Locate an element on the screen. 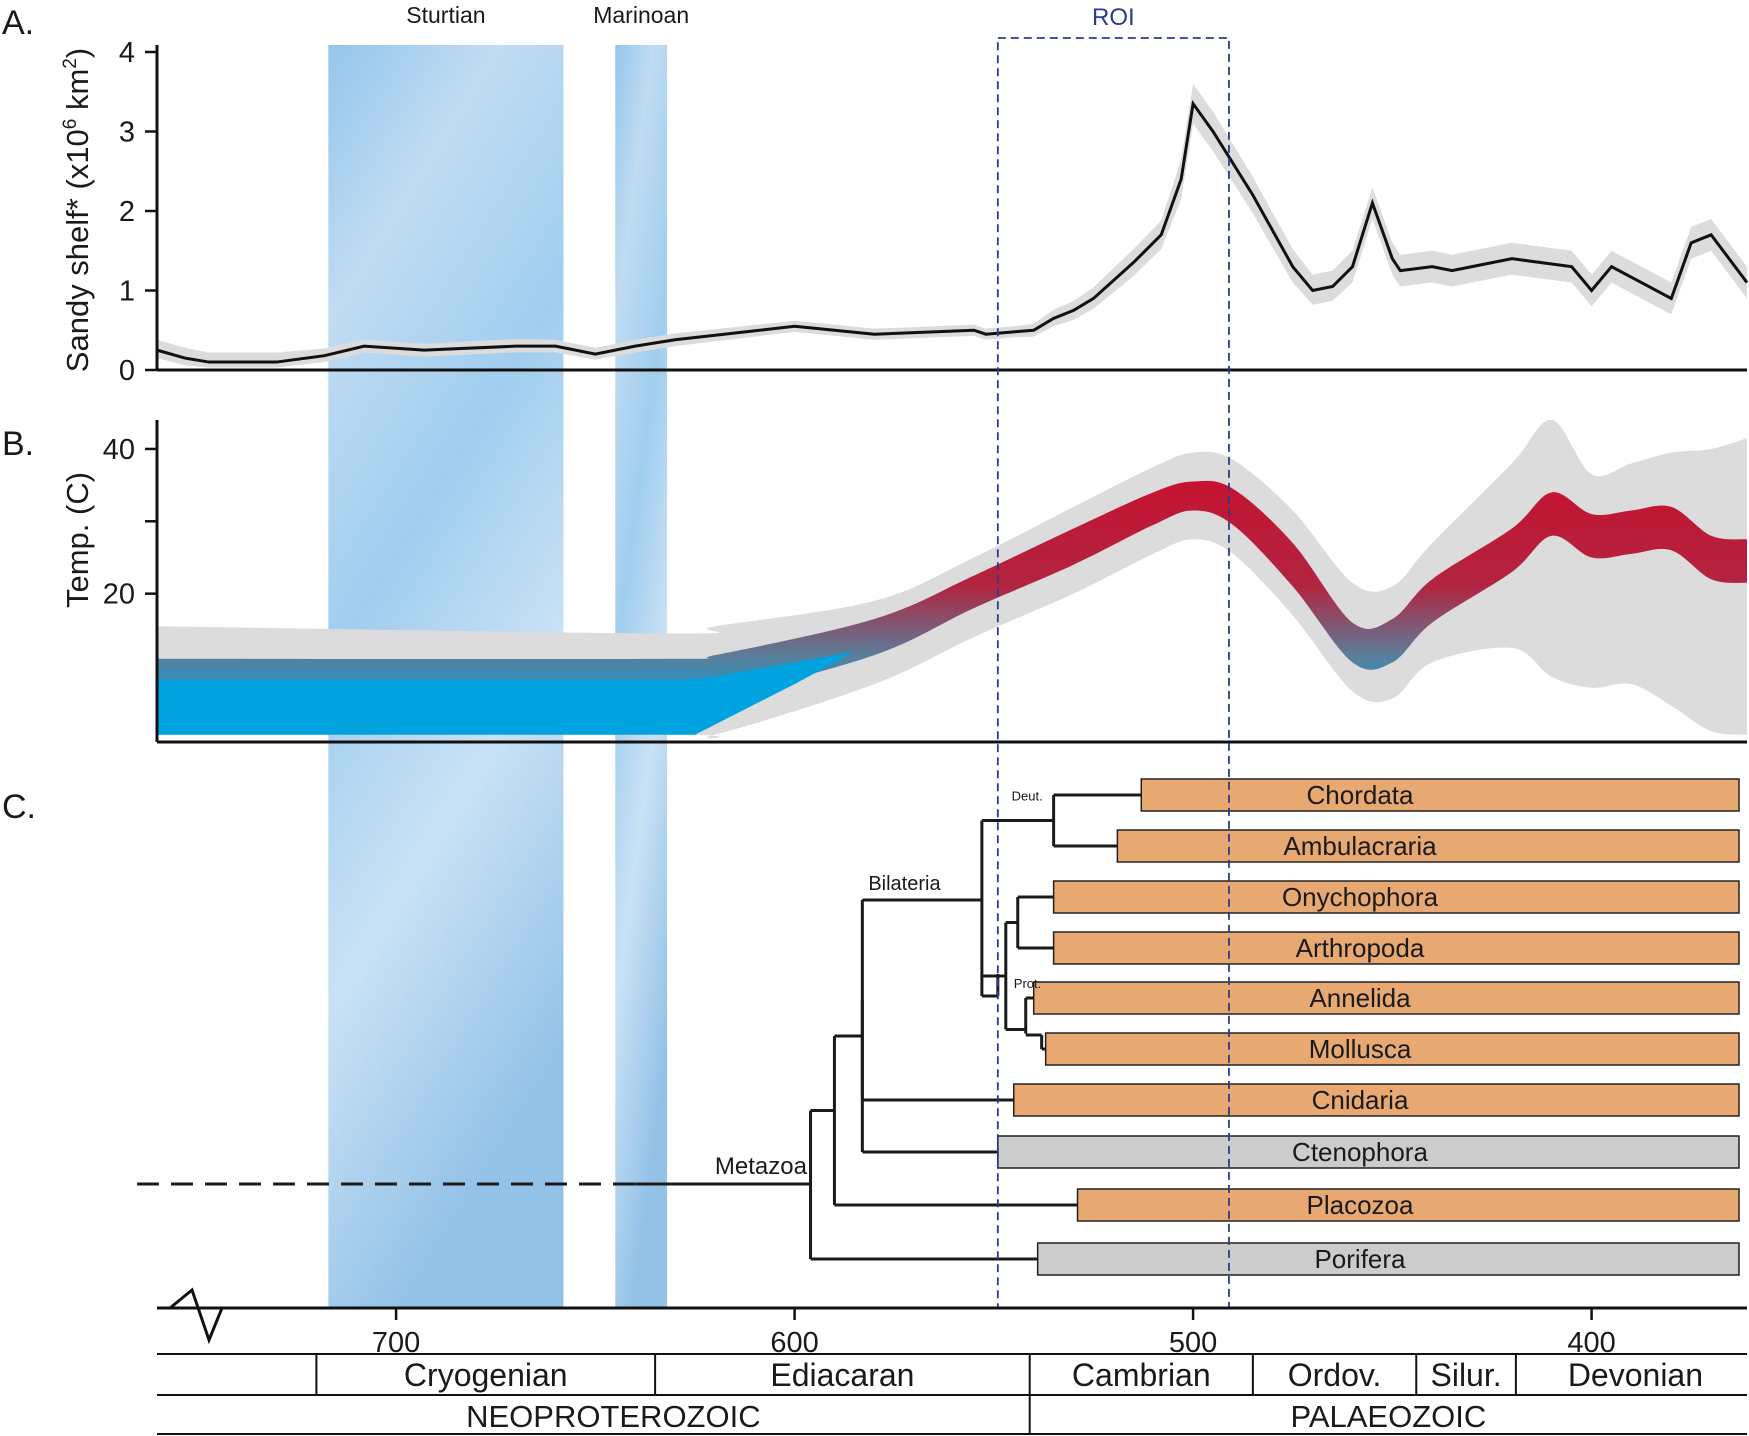  period-label-cryogenian: Cryogenian is located at coordinates (486, 1375).